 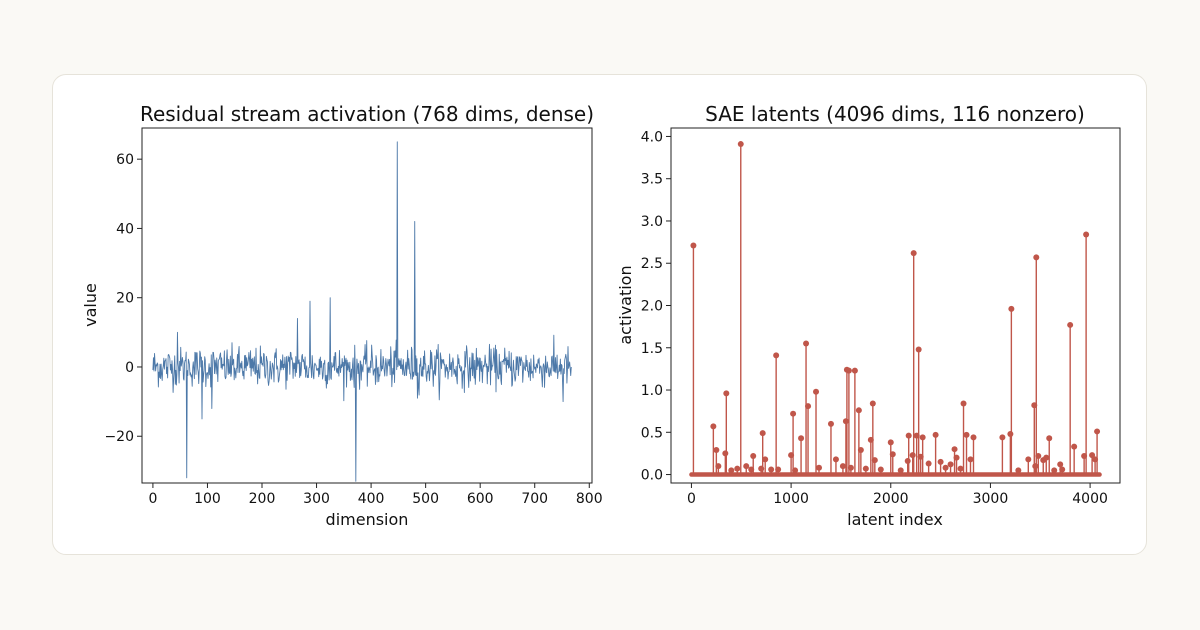 I want to click on sae-x-tick-label: 0, so click(x=691, y=499).